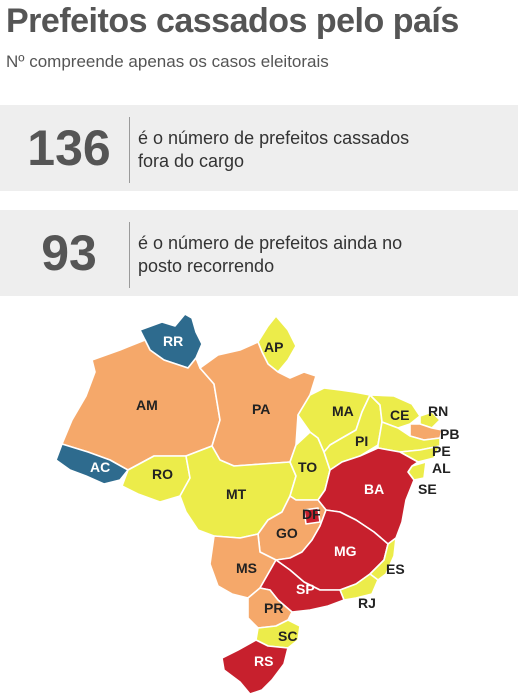 This screenshot has height=700, width=518. Describe the element at coordinates (147, 405) in the screenshot. I see `state-label-am: AM` at that location.